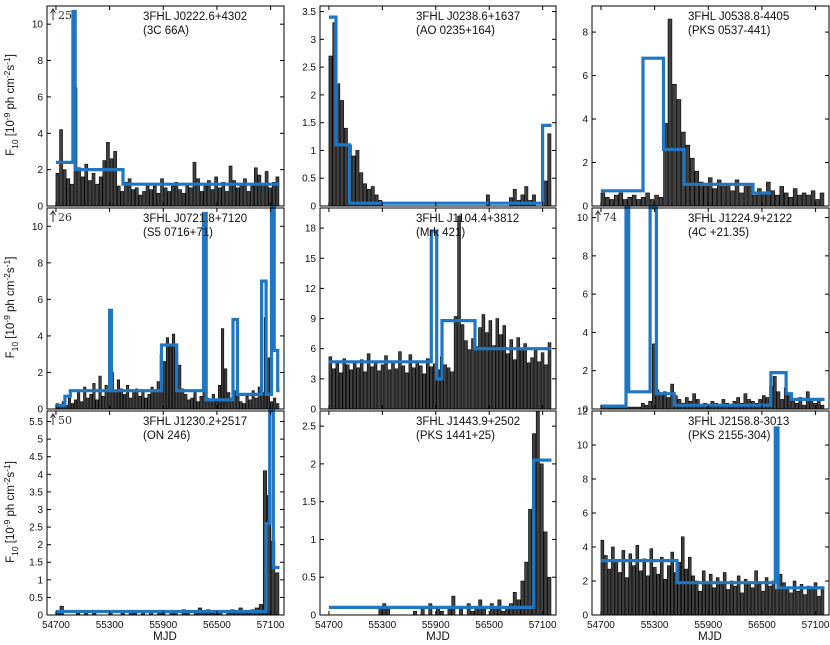  Describe the element at coordinates (583, 412) in the screenshot. I see `y-tick-label: 12` at that location.